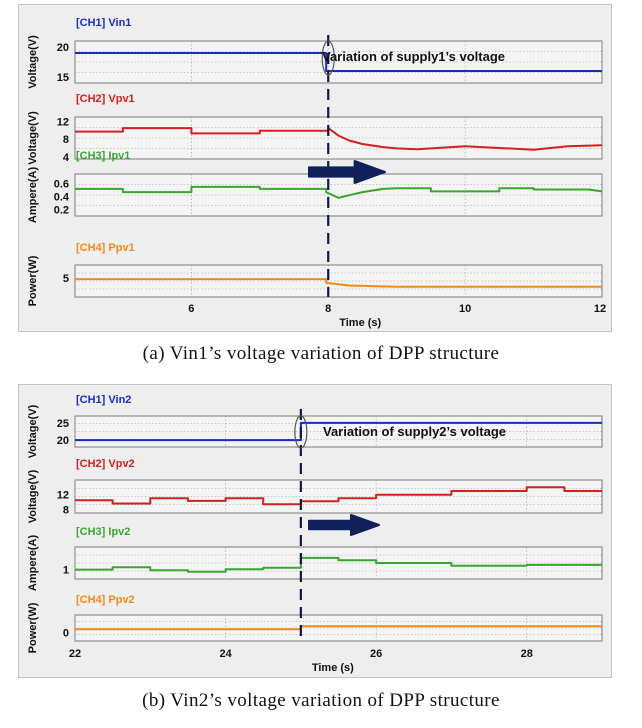 Image resolution: width=642 pixels, height=728 pixels. Describe the element at coordinates (105, 600) in the screenshot. I see `channel-title: [CH4] Ppv2` at that location.